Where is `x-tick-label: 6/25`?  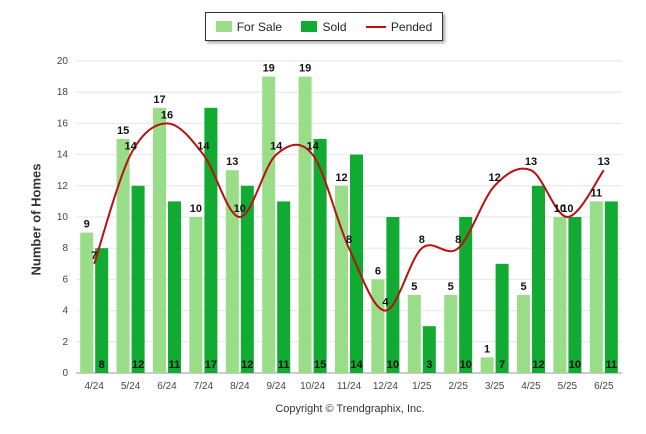
x-tick-label: 6/25 is located at coordinates (604, 386).